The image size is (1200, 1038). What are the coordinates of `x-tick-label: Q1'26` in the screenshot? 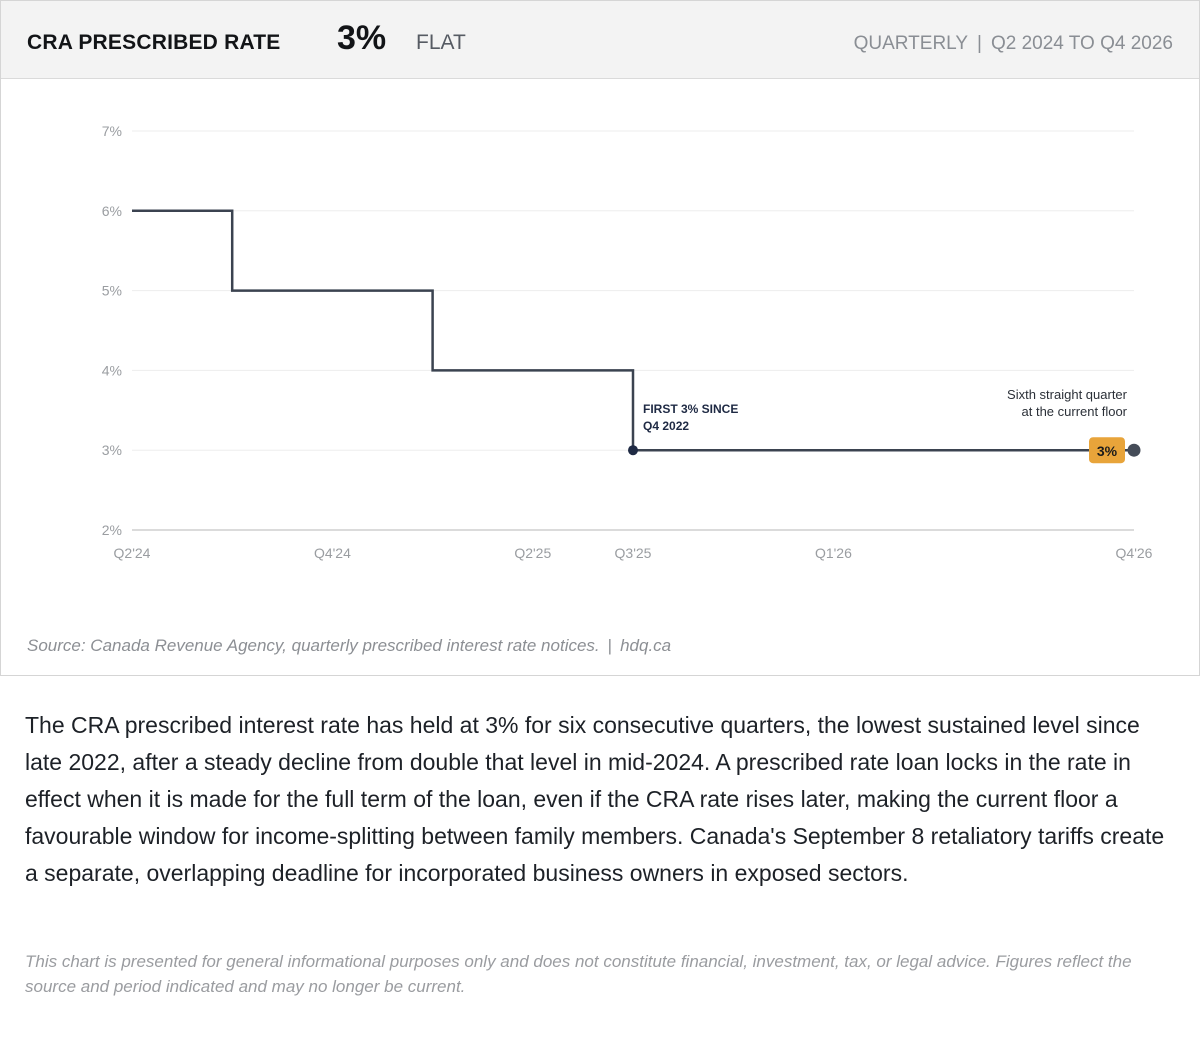 It's located at (833, 553).